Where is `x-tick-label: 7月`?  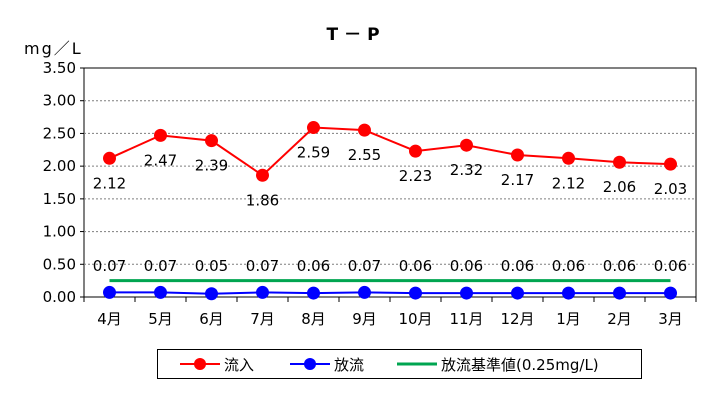
x-tick-label: 7月 is located at coordinates (262, 319).